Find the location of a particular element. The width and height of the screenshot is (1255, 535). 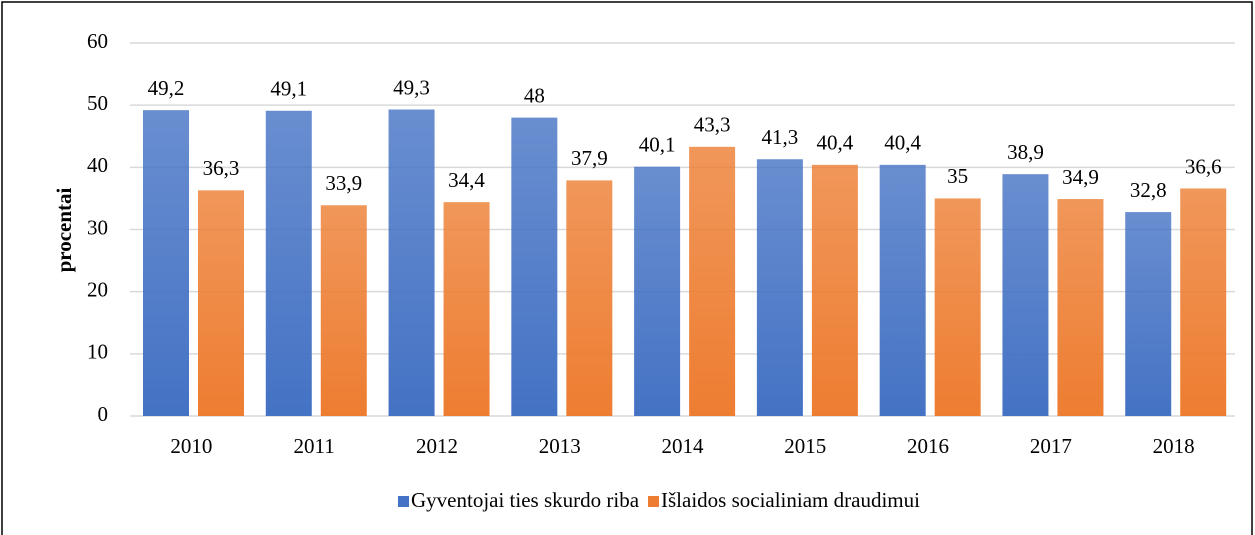

y-axis-title: procentai is located at coordinates (64, 229).